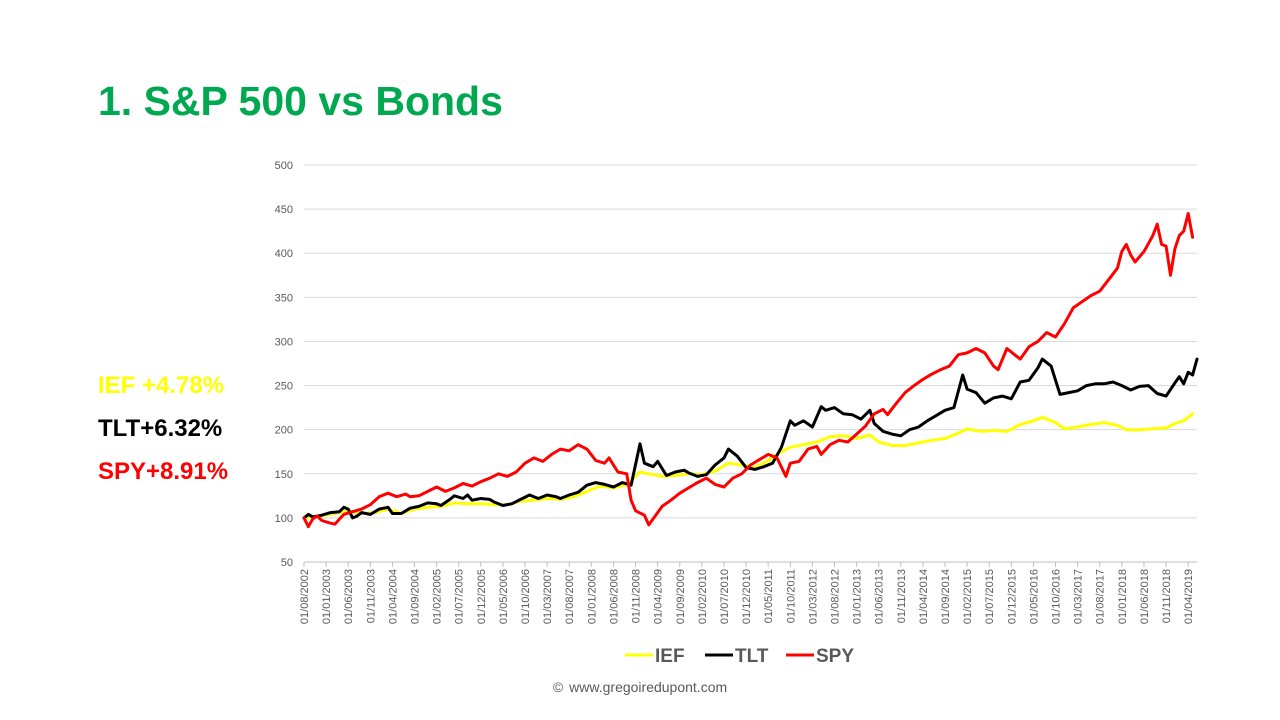 The image size is (1280, 720). What do you see at coordinates (482, 596) in the screenshot?
I see `x-tick-label: 01/12/2005` at bounding box center [482, 596].